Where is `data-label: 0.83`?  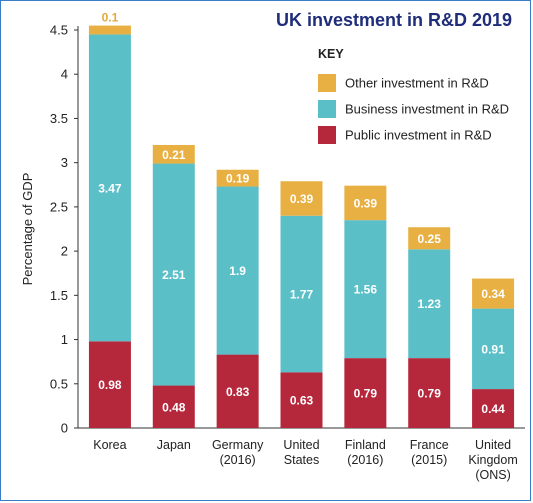 data-label: 0.83 is located at coordinates (238, 392).